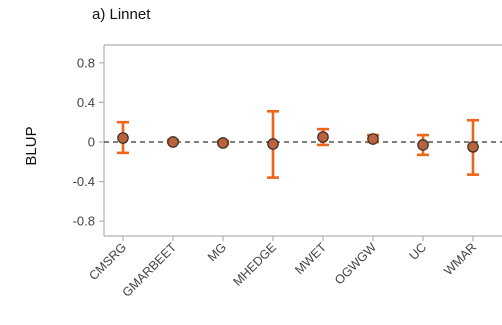 This screenshot has height=325, width=502. I want to click on x-tick-label: MG, so click(217, 252).